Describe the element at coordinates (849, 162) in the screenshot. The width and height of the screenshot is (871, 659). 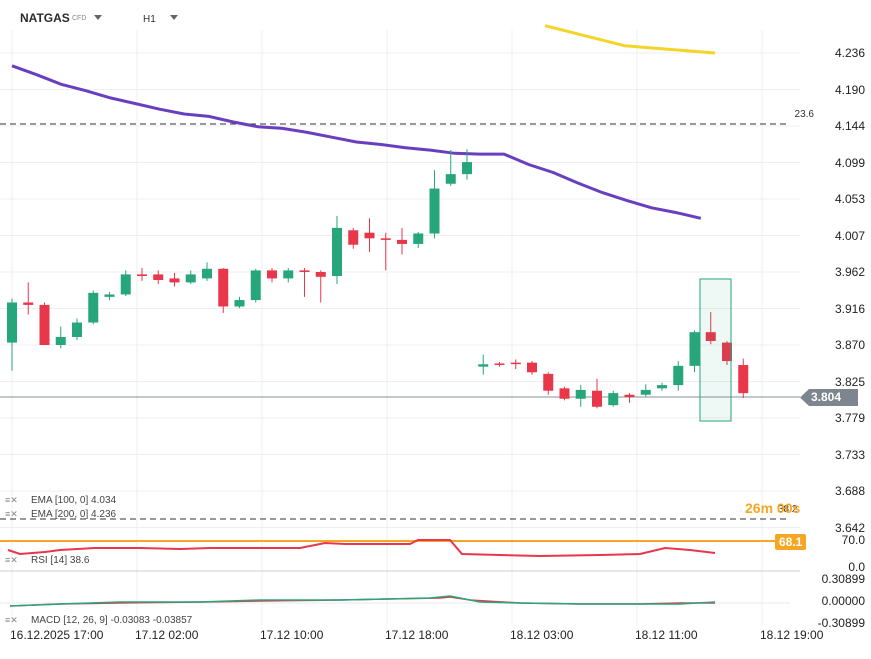
I see `price-tick-label: 4.099` at that location.